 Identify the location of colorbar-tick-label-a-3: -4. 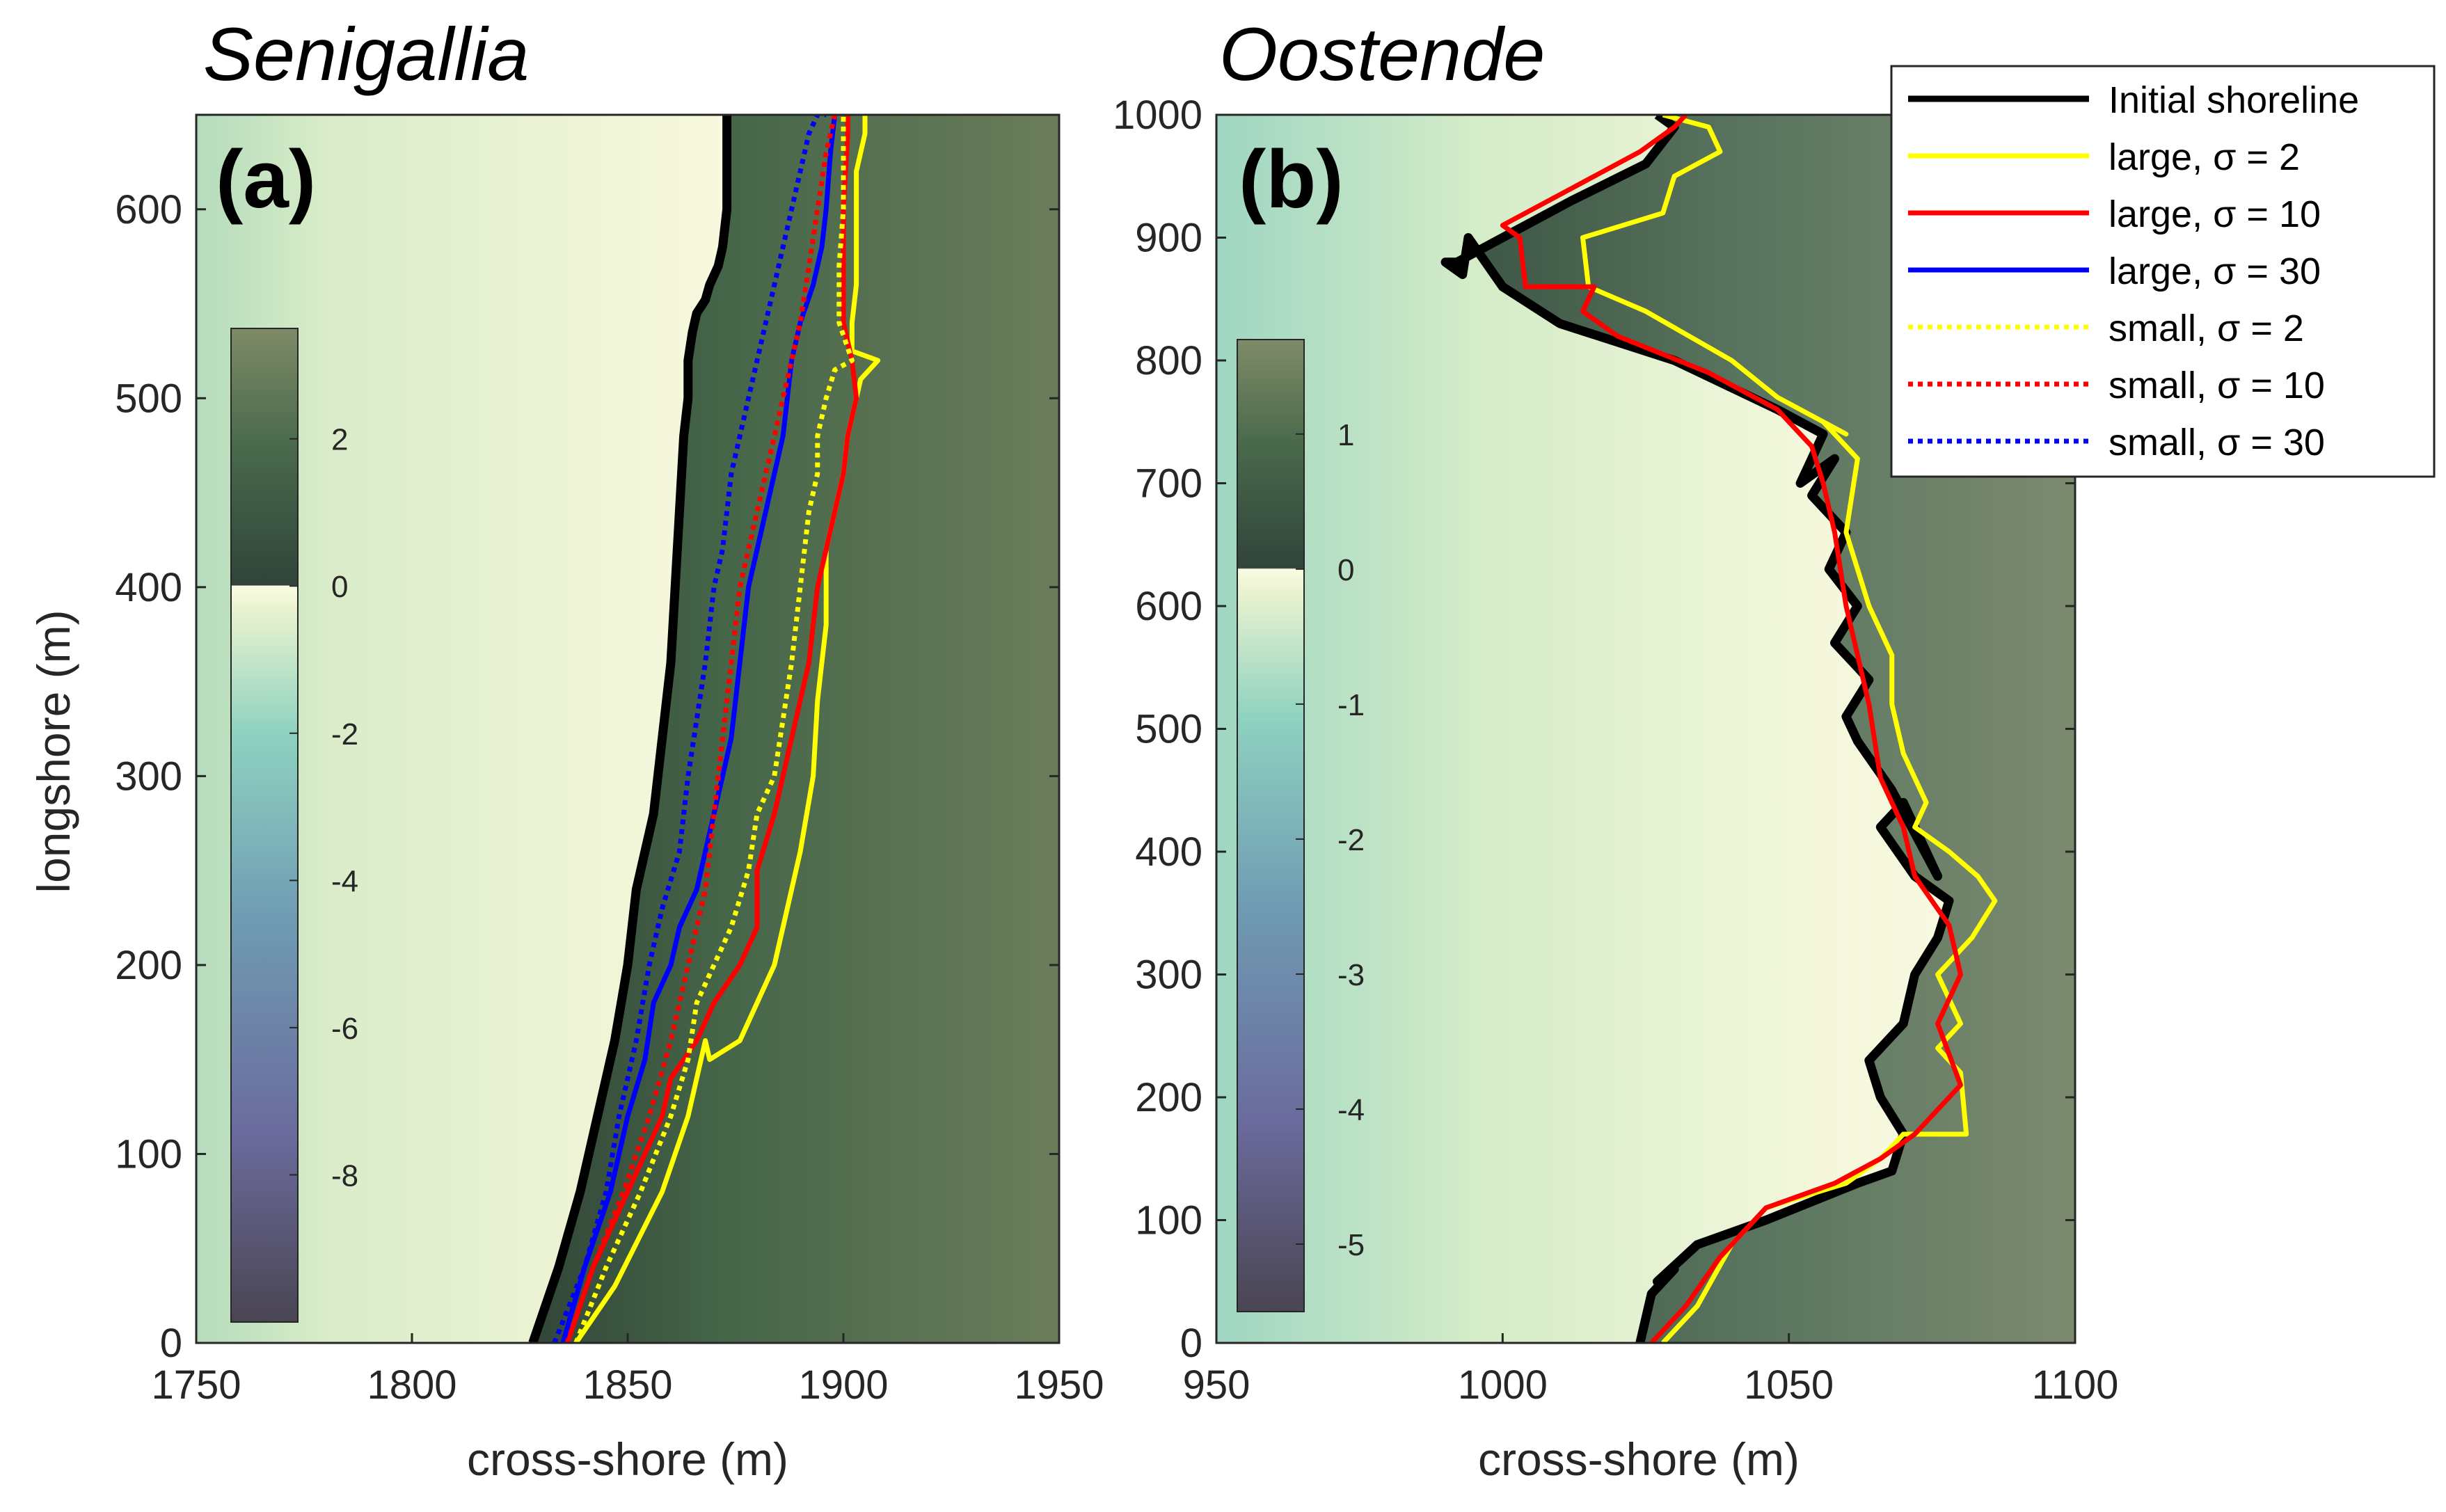
(344, 881).